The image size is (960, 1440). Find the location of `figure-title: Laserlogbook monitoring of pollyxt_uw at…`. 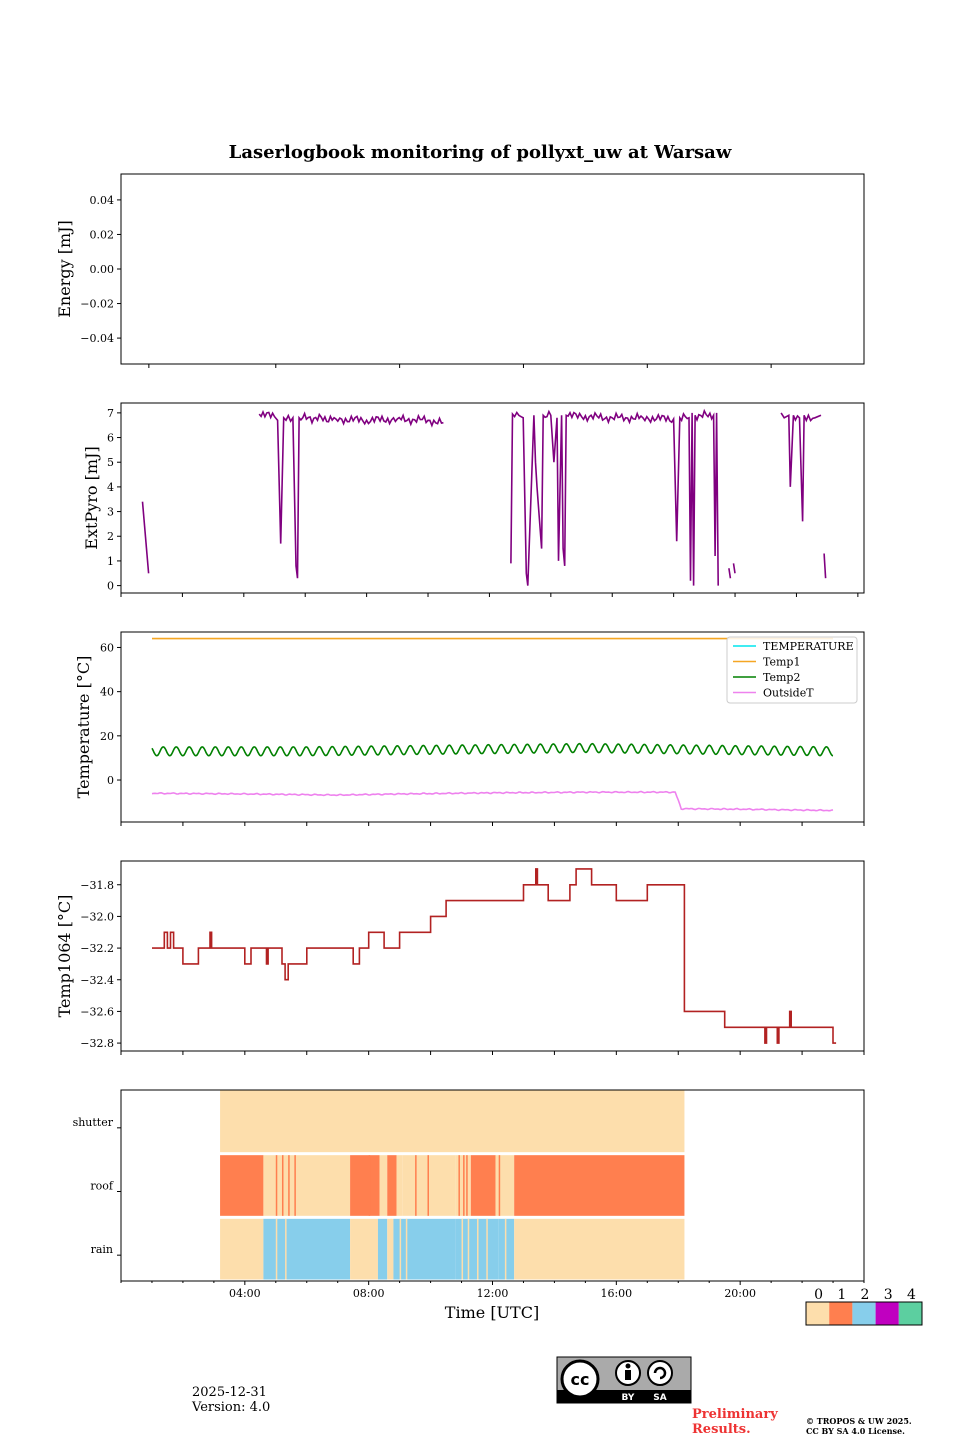

figure-title: Laserlogbook monitoring of pollyxt_uw at… is located at coordinates (480, 152).